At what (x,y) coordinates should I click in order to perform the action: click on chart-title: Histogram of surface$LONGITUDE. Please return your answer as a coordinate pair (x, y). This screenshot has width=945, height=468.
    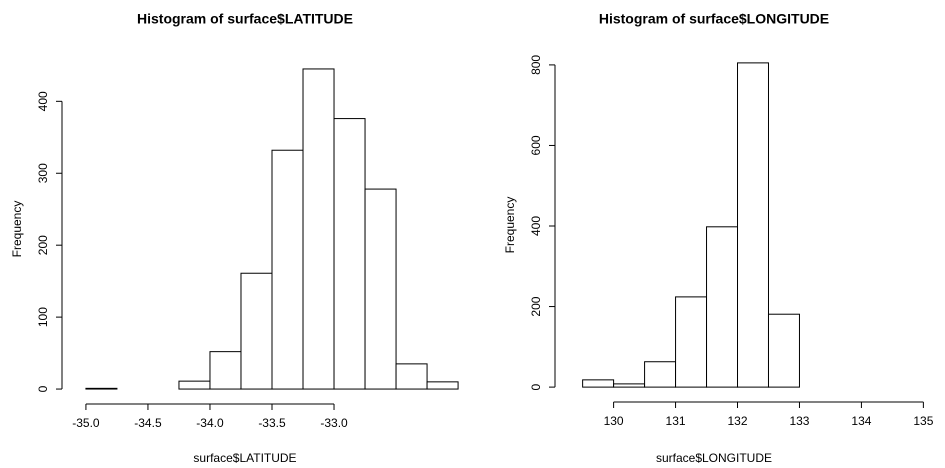
    Looking at the image, I should click on (714, 19).